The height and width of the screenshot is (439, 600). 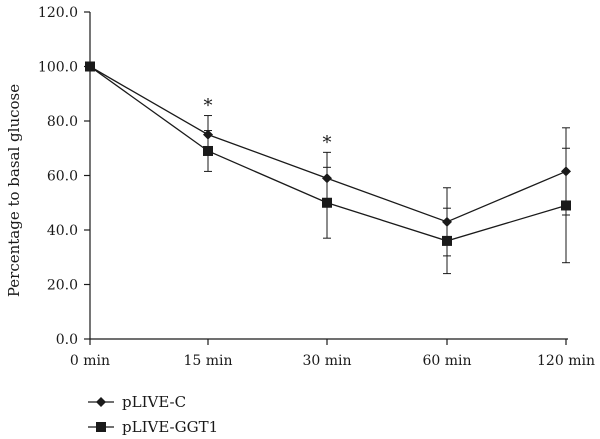 I want to click on annotations: **, so click(x=268, y=125).